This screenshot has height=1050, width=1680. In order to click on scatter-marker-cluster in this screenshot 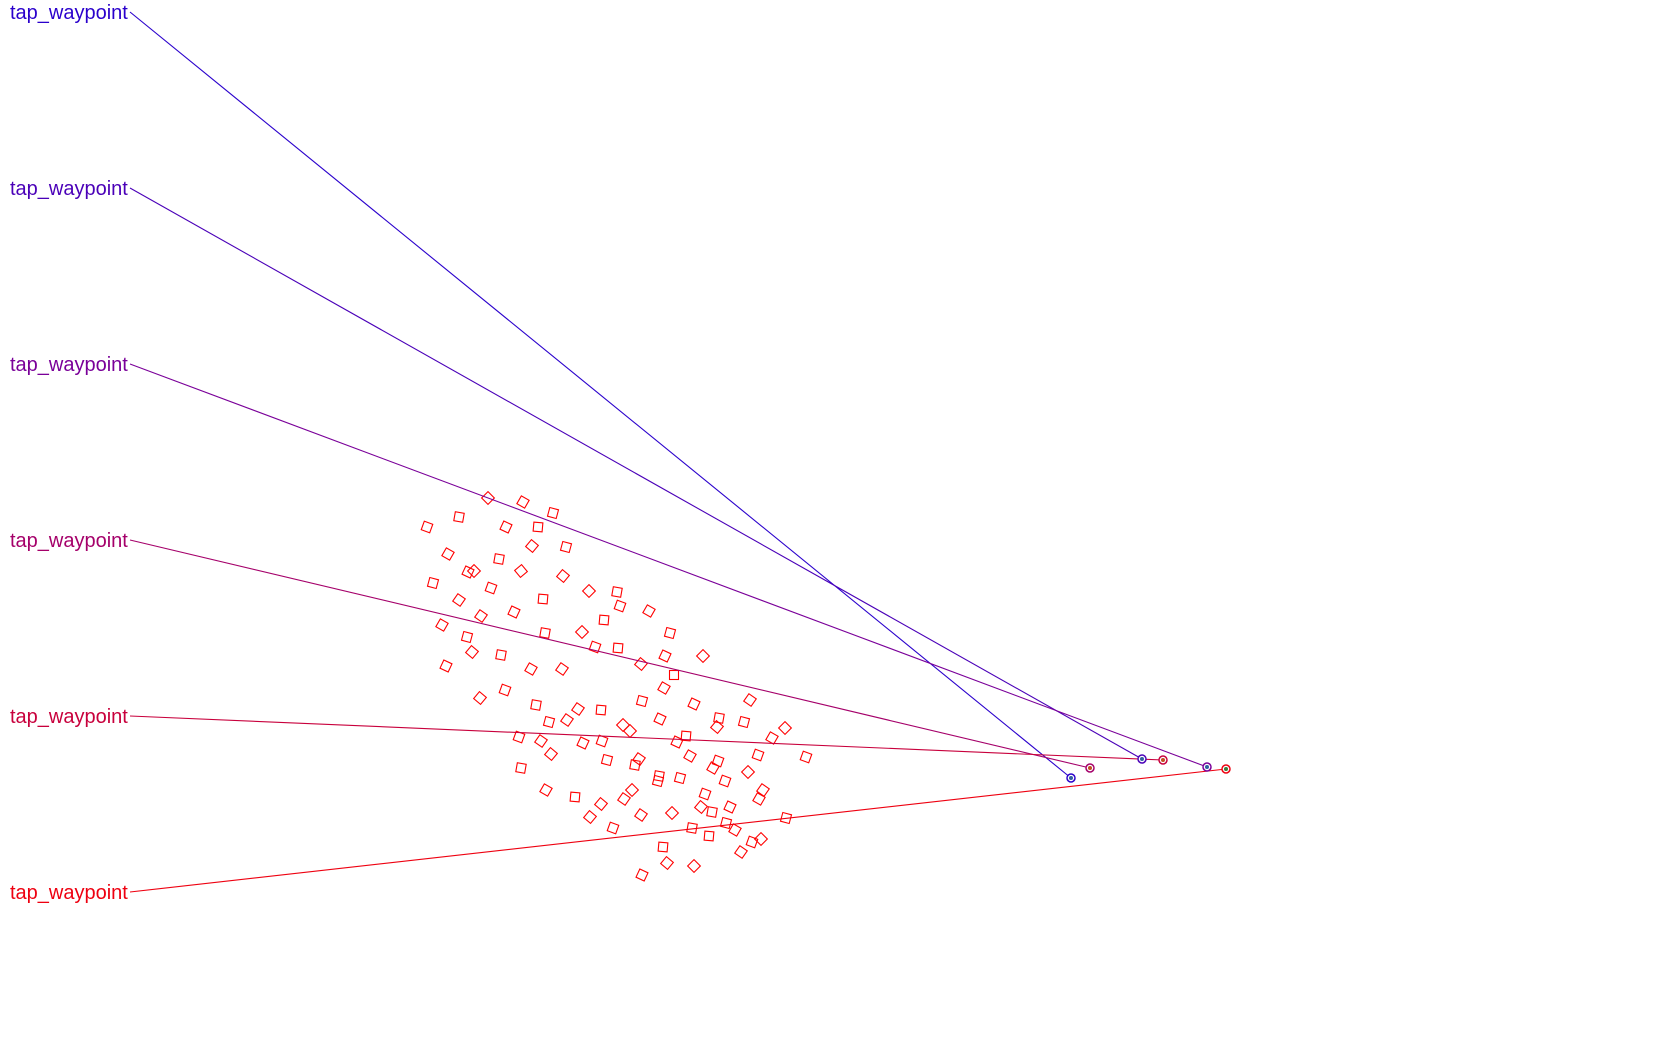, I will do `click(616, 686)`.